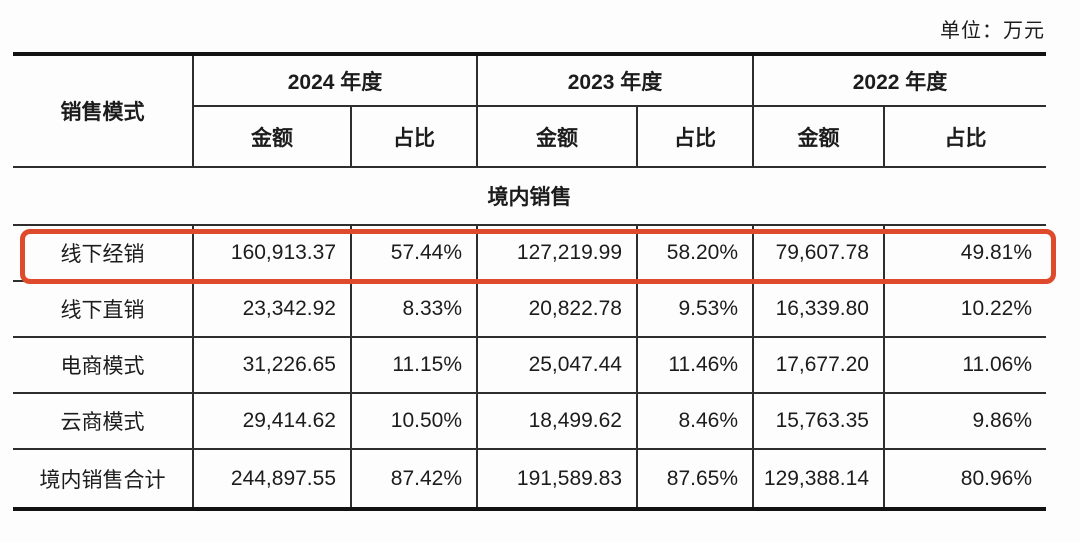 This screenshot has width=1080, height=542. What do you see at coordinates (964, 365) in the screenshot?
I see `cell-value: 11.06%` at bounding box center [964, 365].